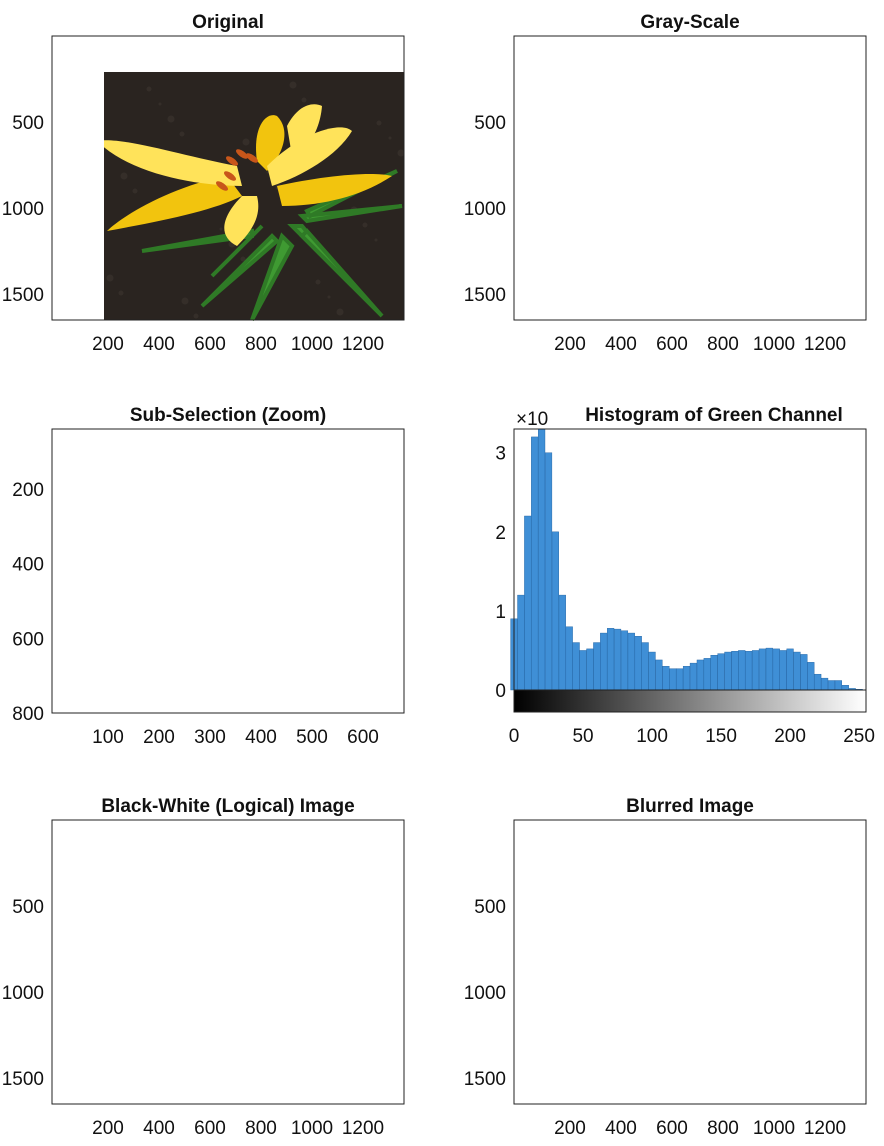  What do you see at coordinates (485, 1079) in the screenshot?
I see `y-tick-label: 1500` at bounding box center [485, 1079].